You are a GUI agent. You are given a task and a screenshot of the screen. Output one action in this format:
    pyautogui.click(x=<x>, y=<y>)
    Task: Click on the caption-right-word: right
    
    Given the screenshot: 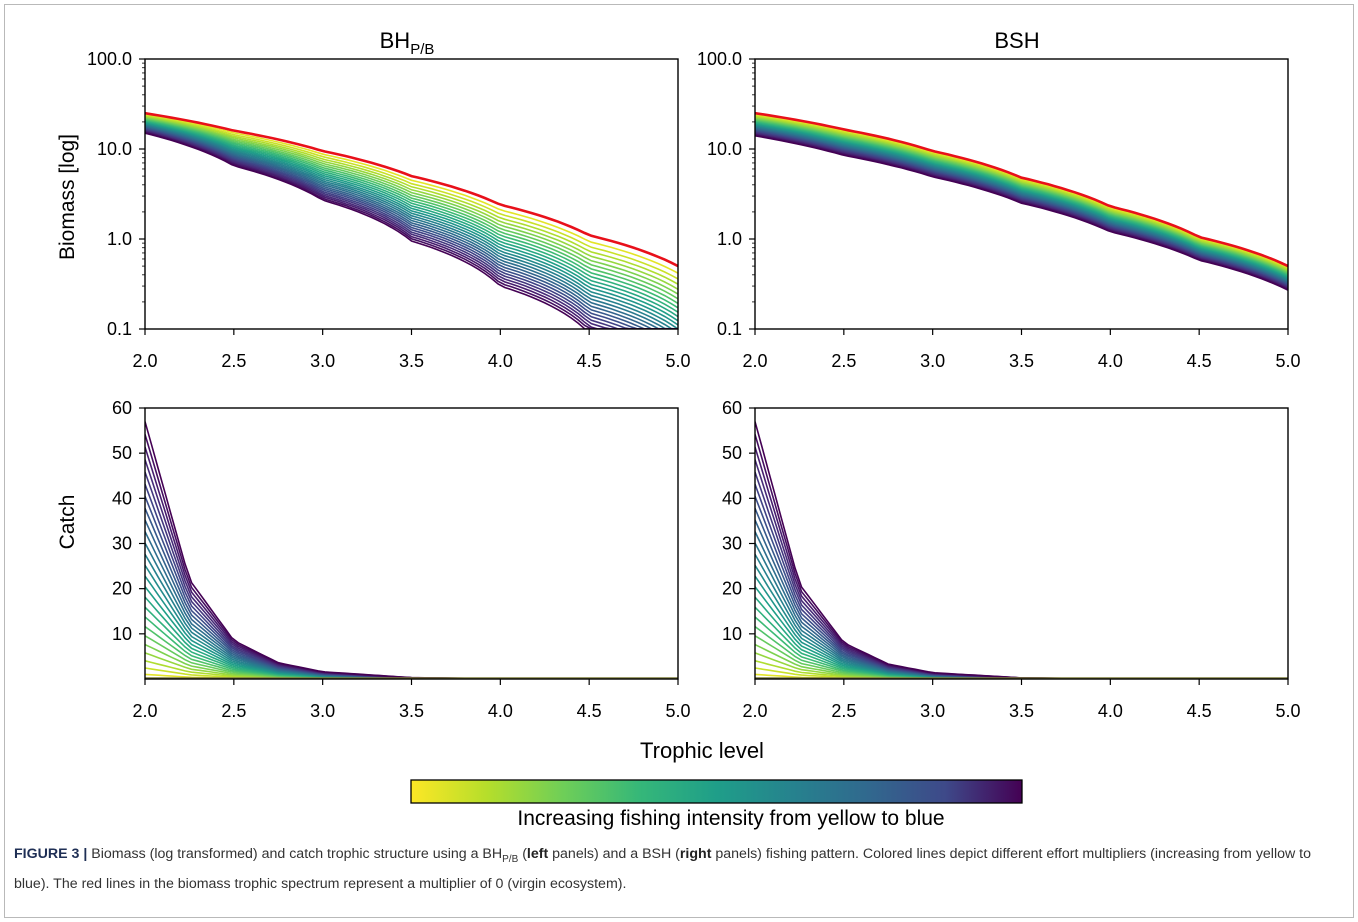 What is the action you would take?
    pyautogui.click(x=696, y=854)
    